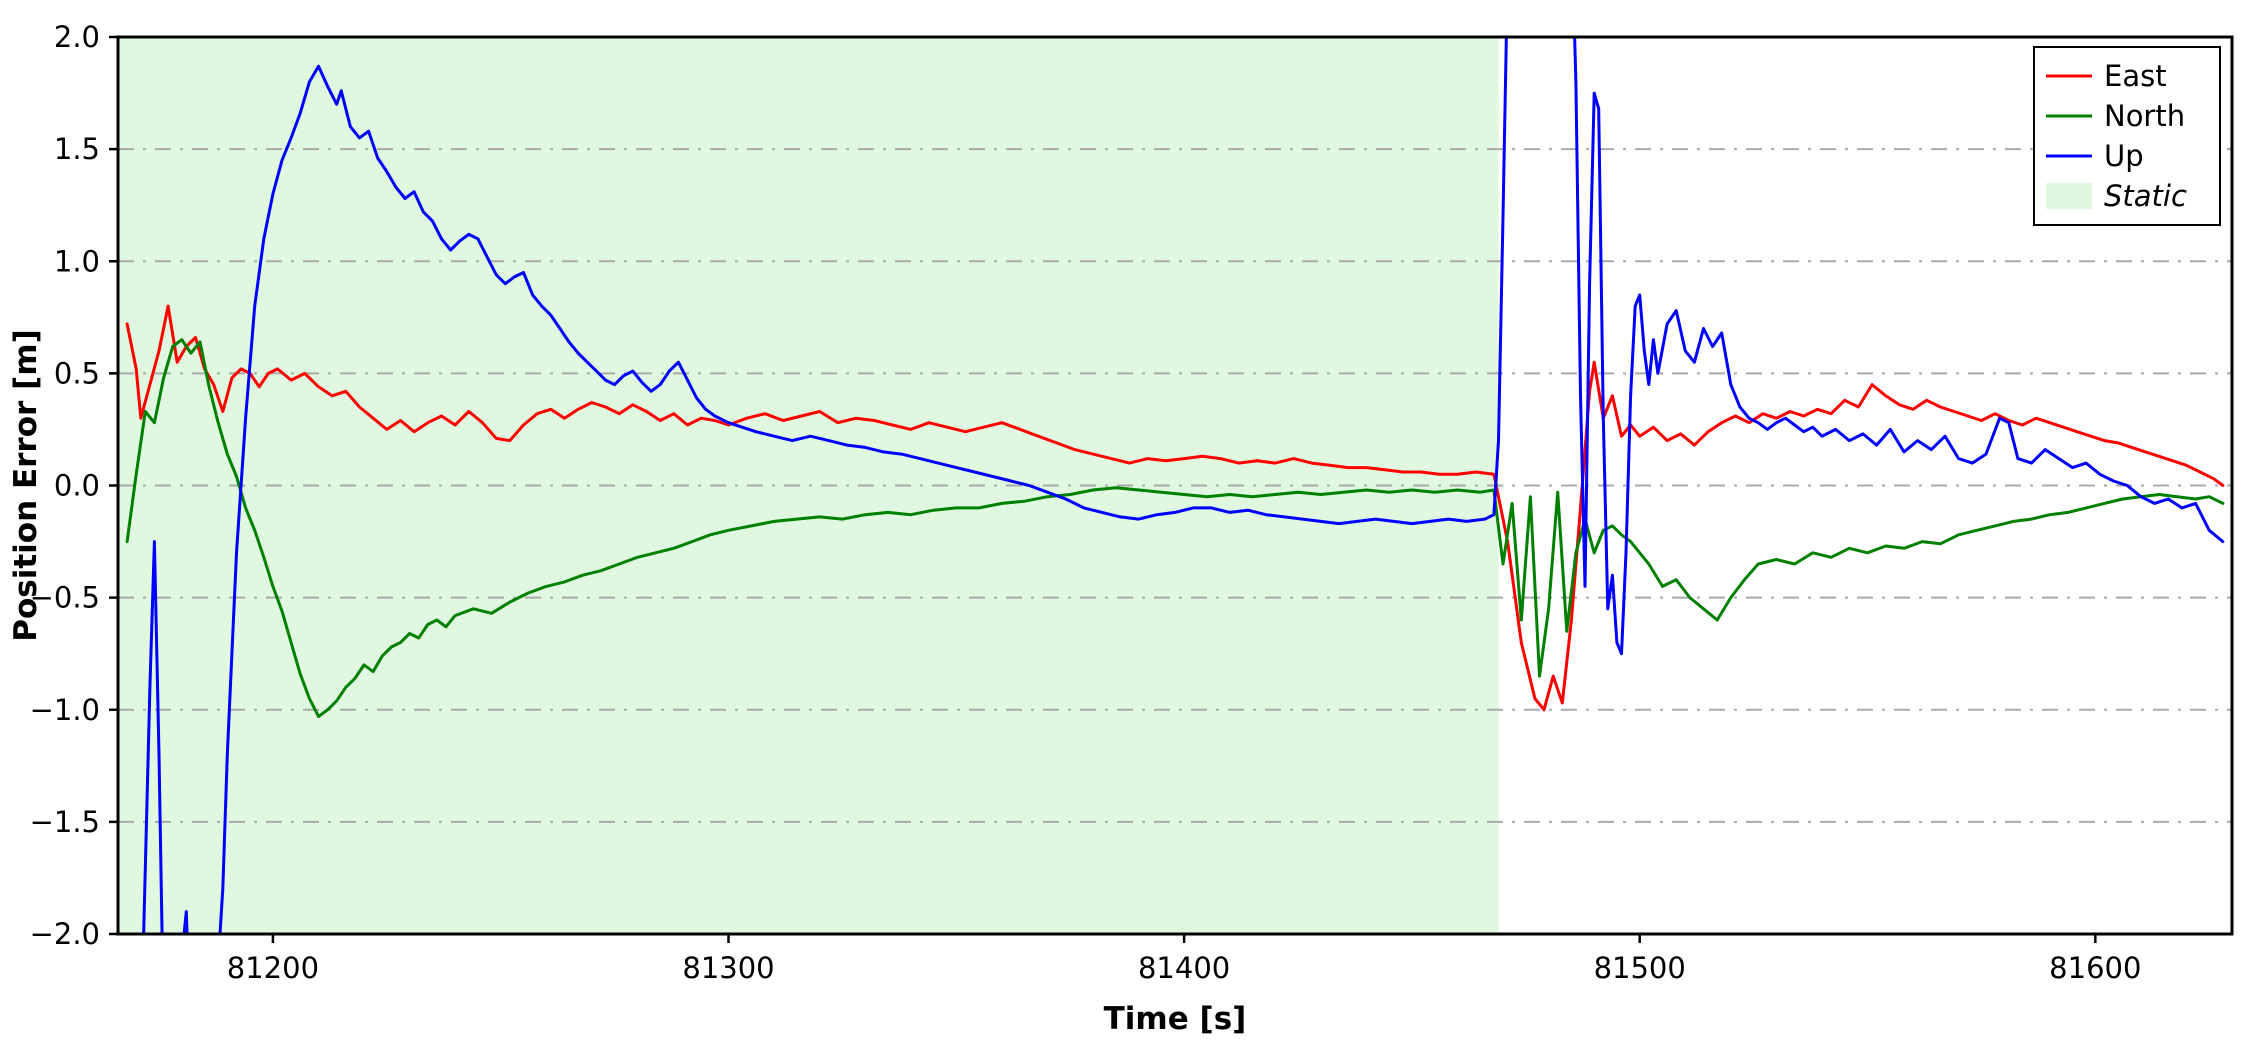 Image resolution: width=2250 pixels, height=1050 pixels. What do you see at coordinates (2135, 76) in the screenshot?
I see `legend-label-east: East` at bounding box center [2135, 76].